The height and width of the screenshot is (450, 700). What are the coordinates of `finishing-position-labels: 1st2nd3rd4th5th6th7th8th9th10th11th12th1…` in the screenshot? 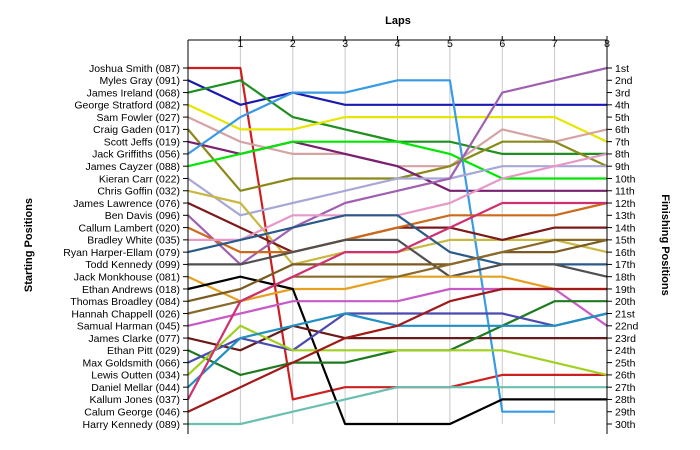 It's located at (623, 247).